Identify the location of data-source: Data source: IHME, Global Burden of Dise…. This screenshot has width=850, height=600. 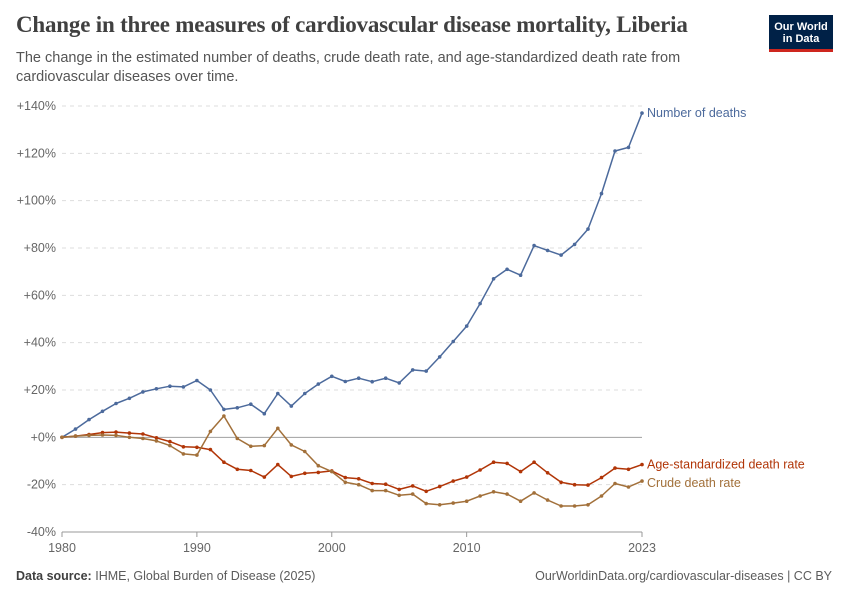
(165, 576).